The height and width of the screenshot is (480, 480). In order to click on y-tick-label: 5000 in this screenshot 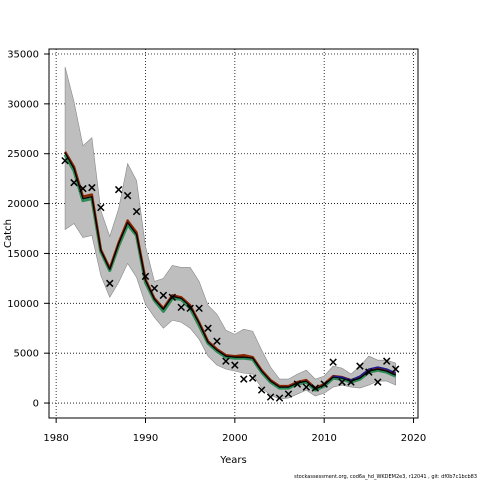, I will do `click(26, 354)`.